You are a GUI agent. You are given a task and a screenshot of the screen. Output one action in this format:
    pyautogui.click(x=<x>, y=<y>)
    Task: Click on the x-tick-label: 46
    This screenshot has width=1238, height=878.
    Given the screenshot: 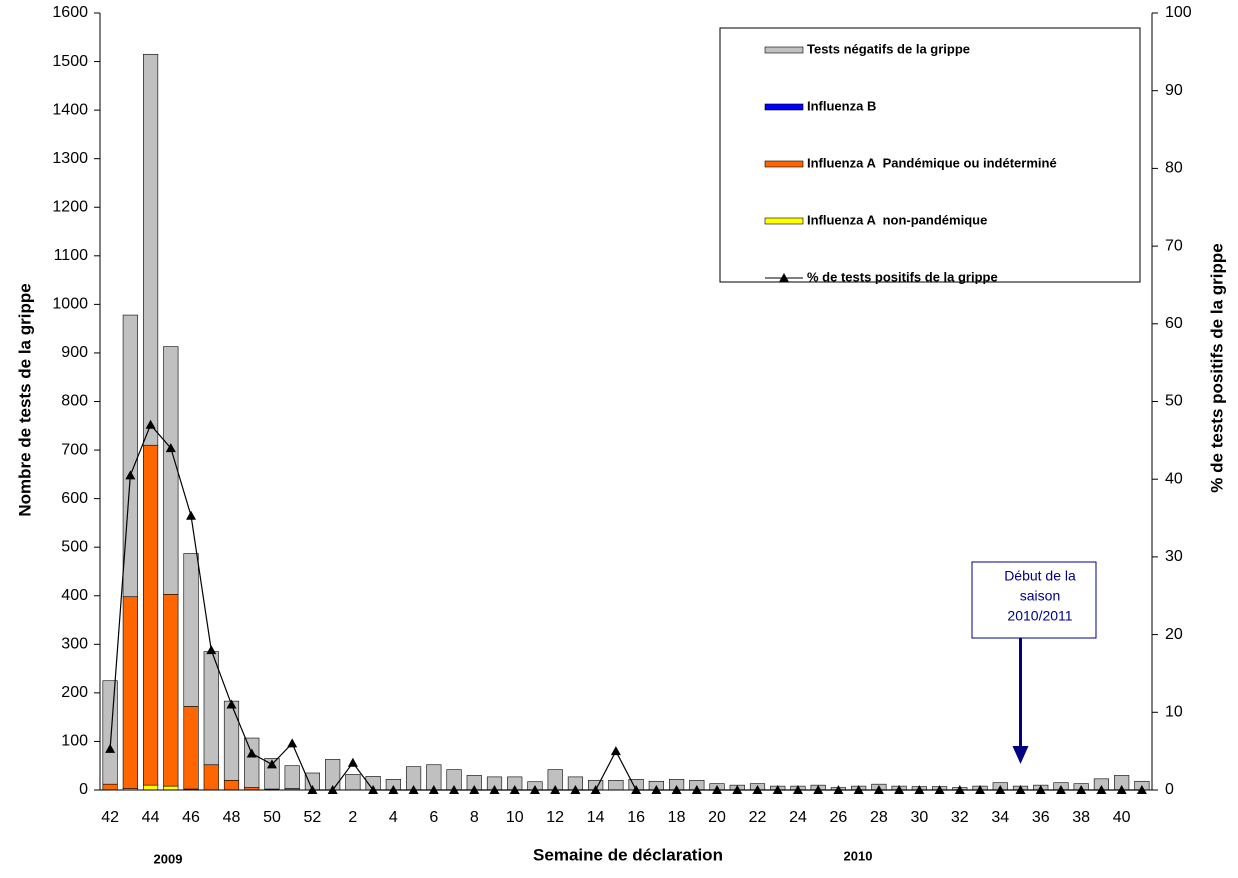 What is the action you would take?
    pyautogui.click(x=191, y=817)
    